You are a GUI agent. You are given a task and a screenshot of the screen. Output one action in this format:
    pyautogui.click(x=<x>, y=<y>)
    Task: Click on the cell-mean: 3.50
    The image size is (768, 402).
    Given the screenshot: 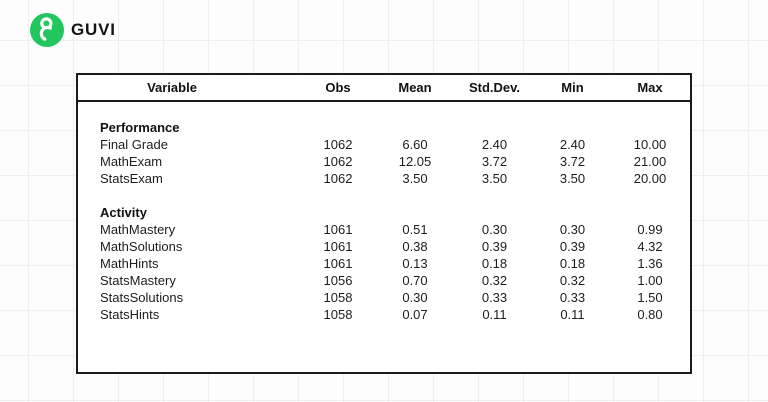 What is the action you would take?
    pyautogui.click(x=415, y=178)
    